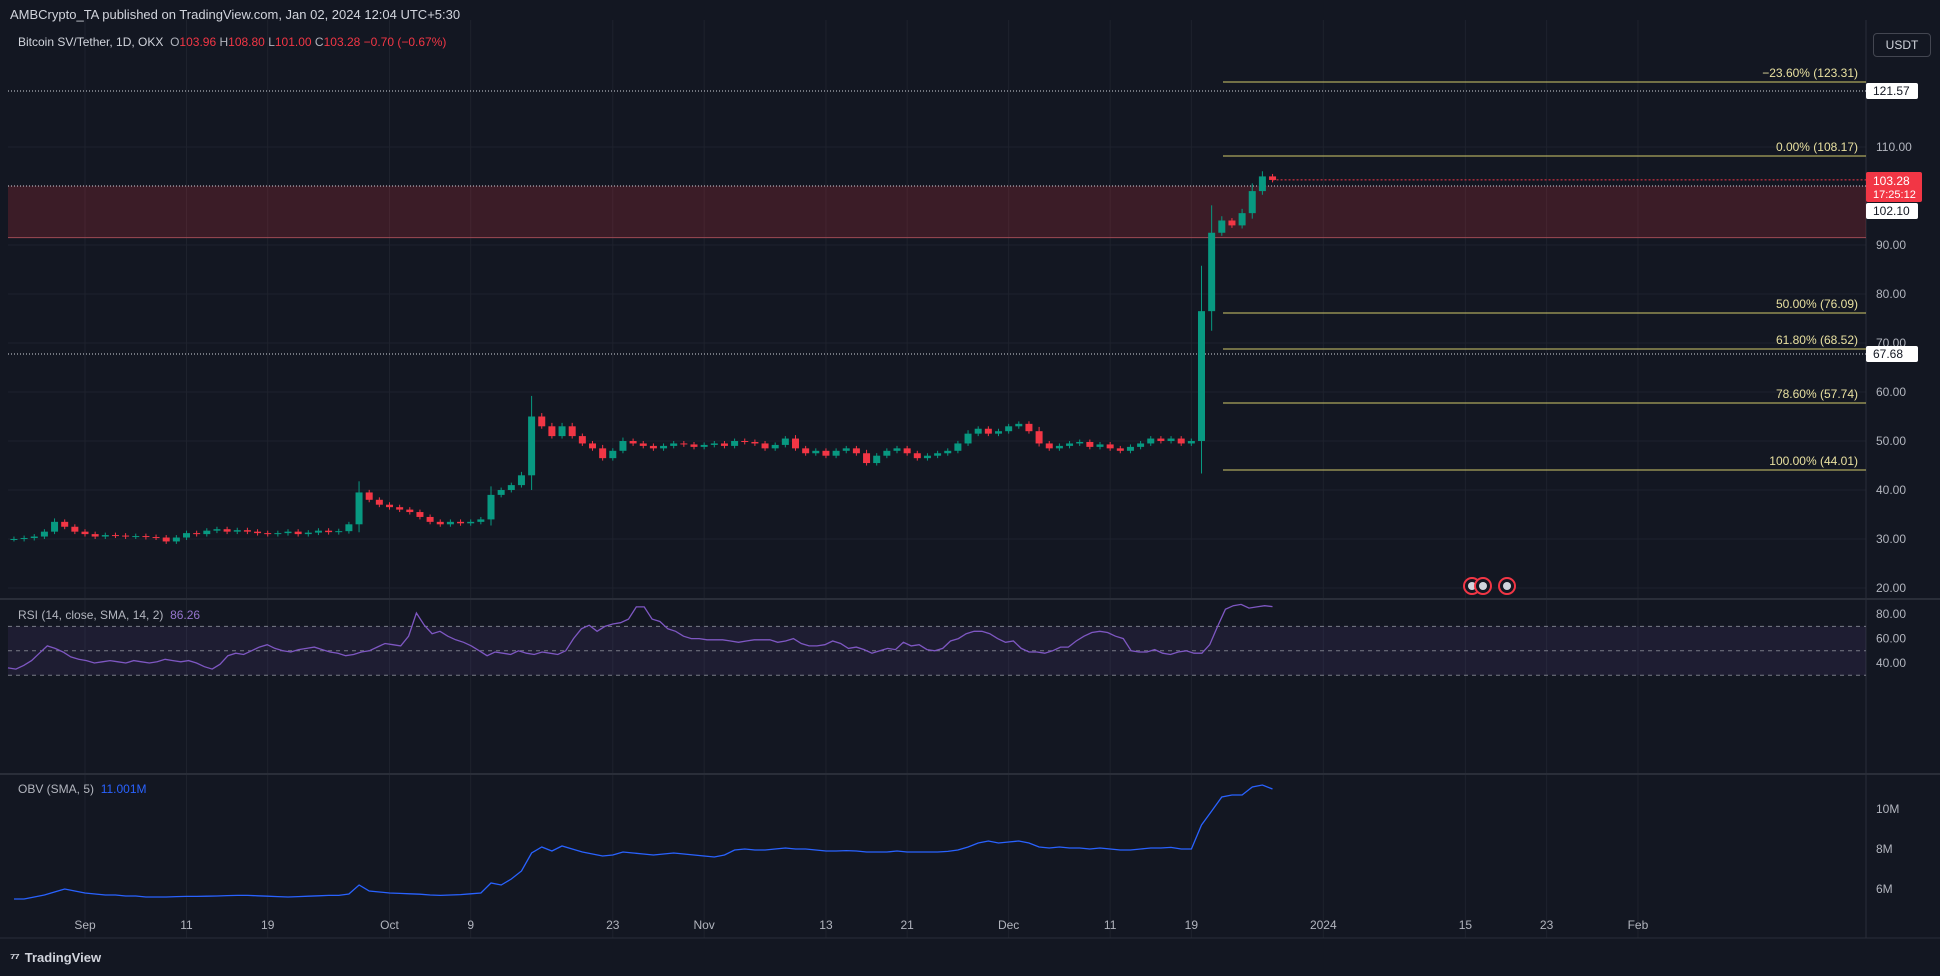 The width and height of the screenshot is (1940, 976). I want to click on price-label-121-bg, so click(1892, 91).